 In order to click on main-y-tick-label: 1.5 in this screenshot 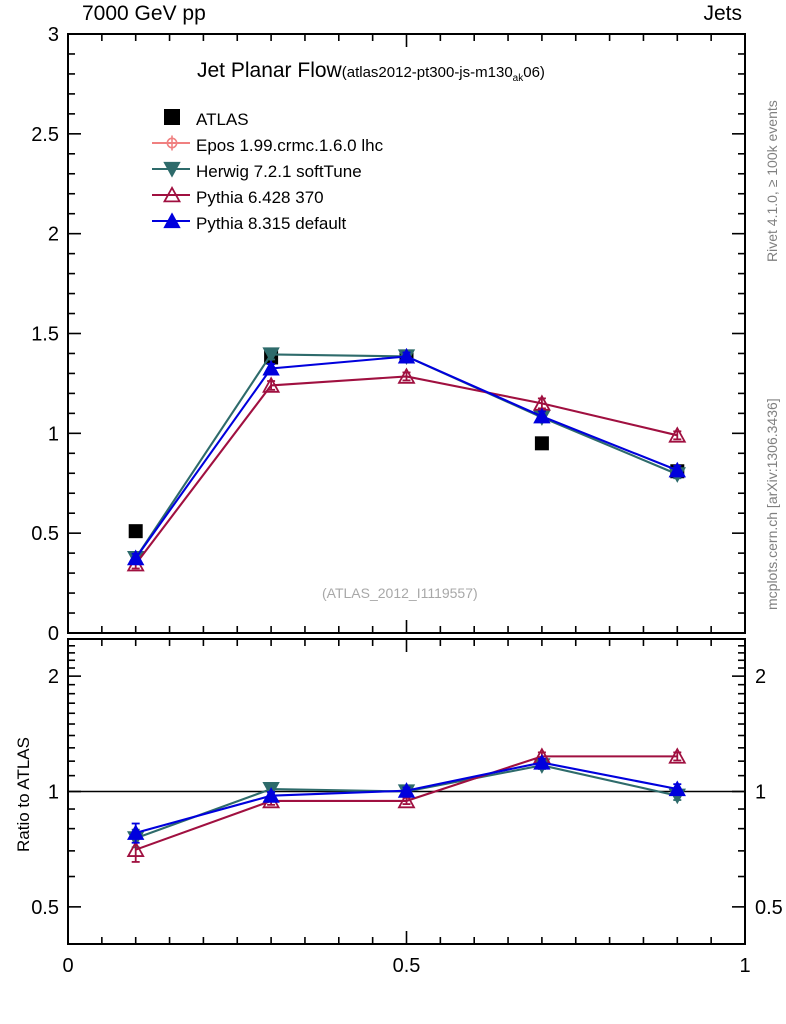, I will do `click(45, 335)`.